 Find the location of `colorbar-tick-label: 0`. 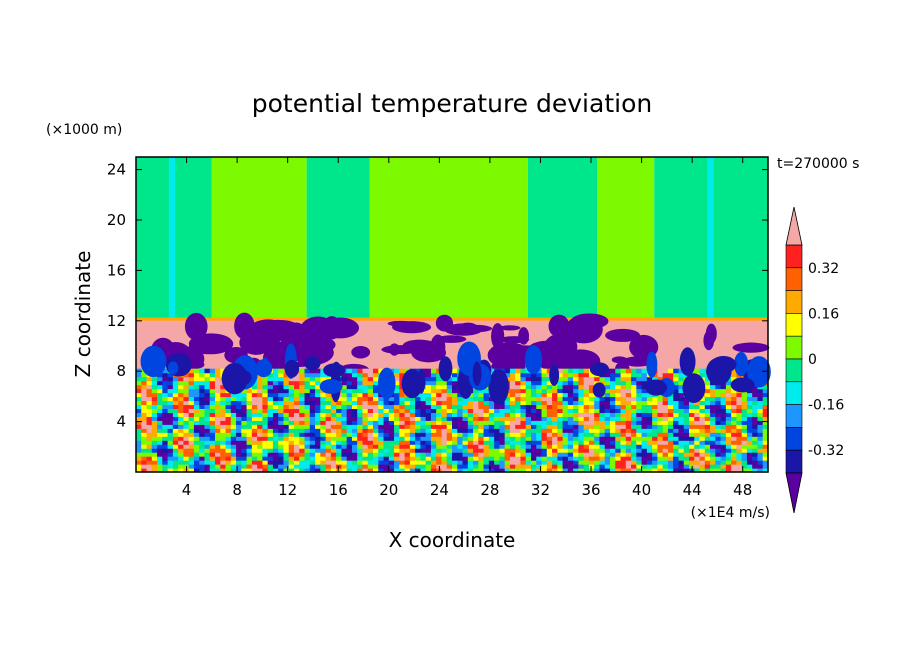

colorbar-tick-label: 0 is located at coordinates (812, 360).